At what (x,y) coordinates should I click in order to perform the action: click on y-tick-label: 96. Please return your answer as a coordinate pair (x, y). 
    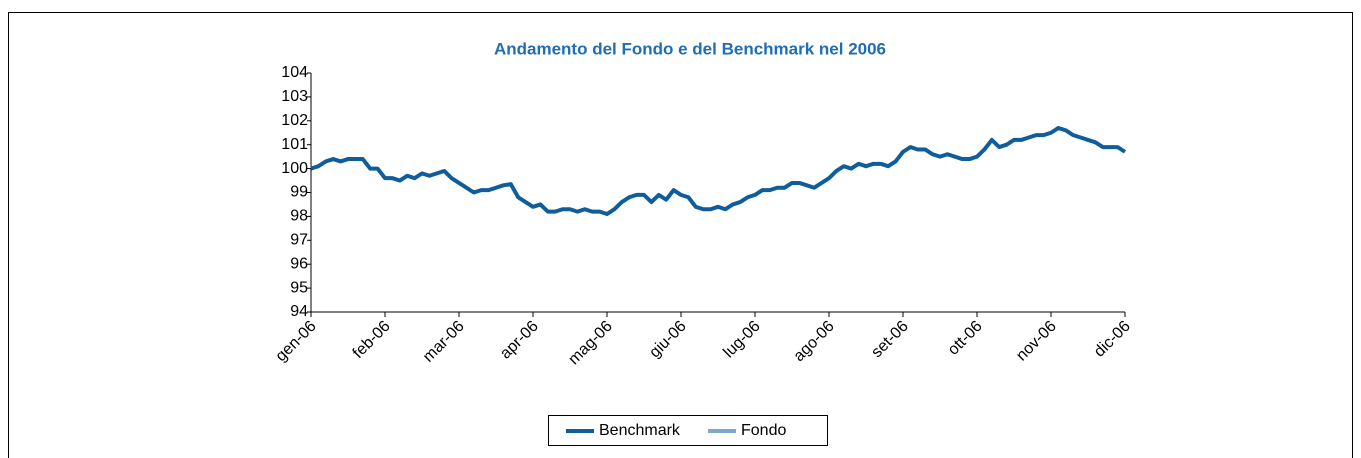
    Looking at the image, I should click on (299, 263).